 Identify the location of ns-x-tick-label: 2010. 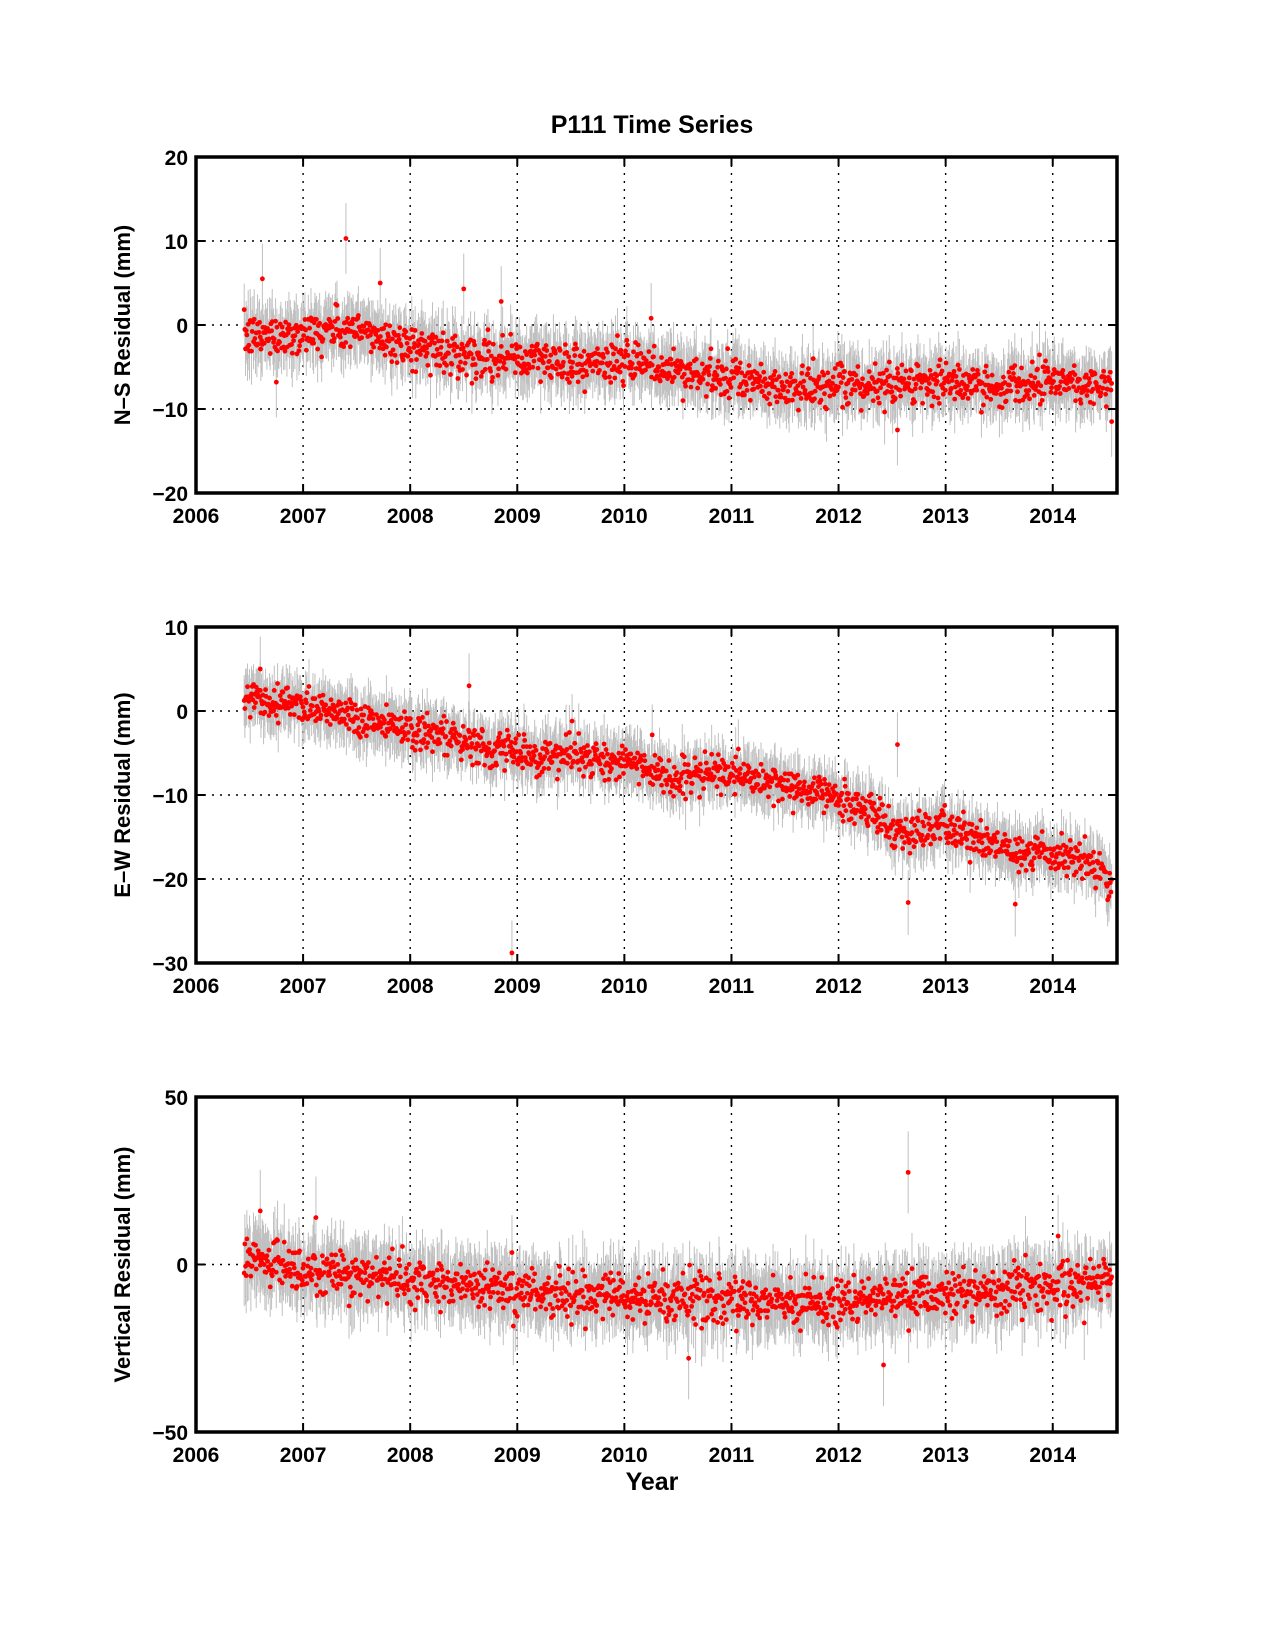
(624, 516).